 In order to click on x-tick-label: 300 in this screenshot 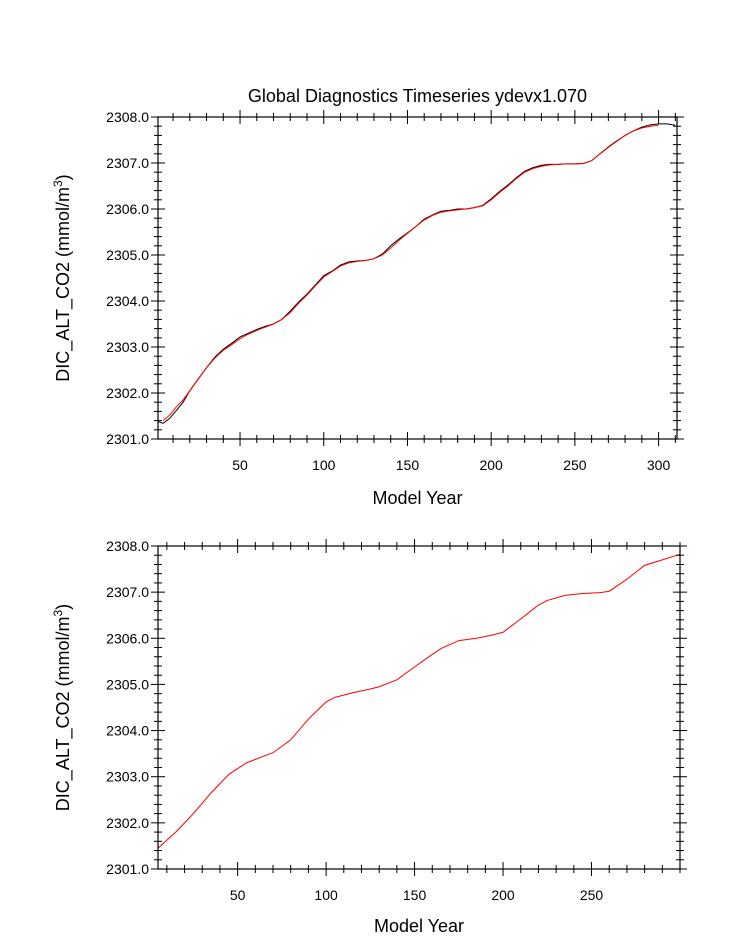, I will do `click(659, 465)`.